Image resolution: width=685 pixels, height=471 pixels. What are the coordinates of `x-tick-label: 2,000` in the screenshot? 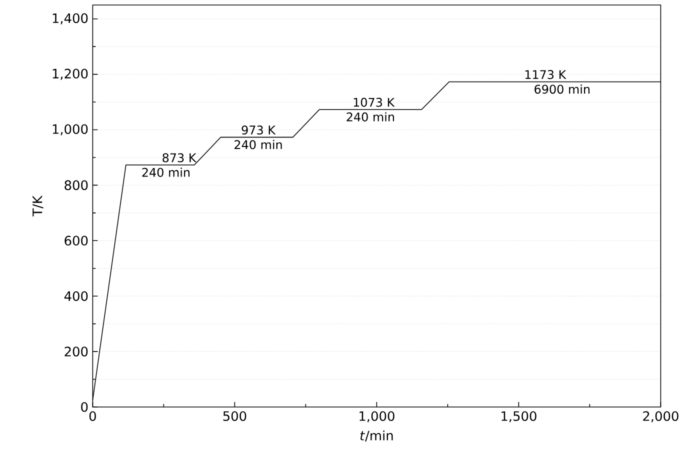 It's located at (660, 416).